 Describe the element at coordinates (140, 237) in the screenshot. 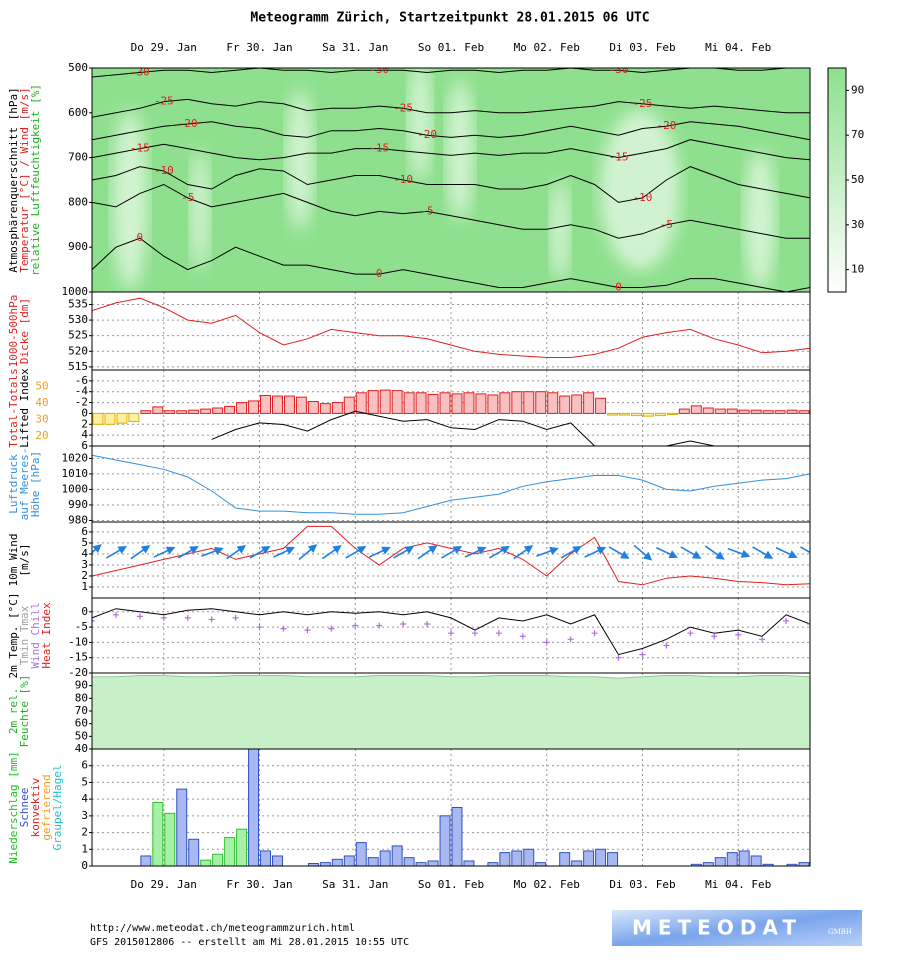

I see `isotherm-label: 0` at that location.